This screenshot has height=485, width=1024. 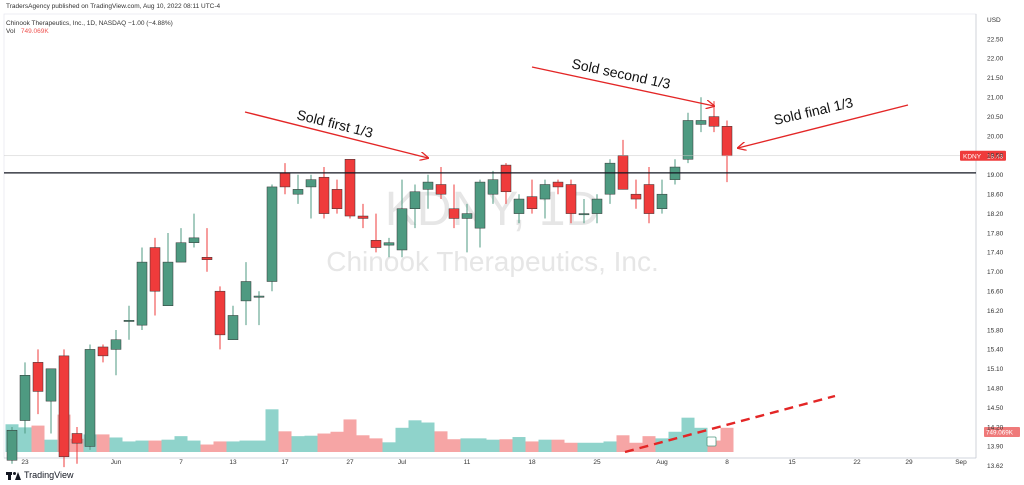 I want to click on y-tick-label: 19.50, so click(x=995, y=156).